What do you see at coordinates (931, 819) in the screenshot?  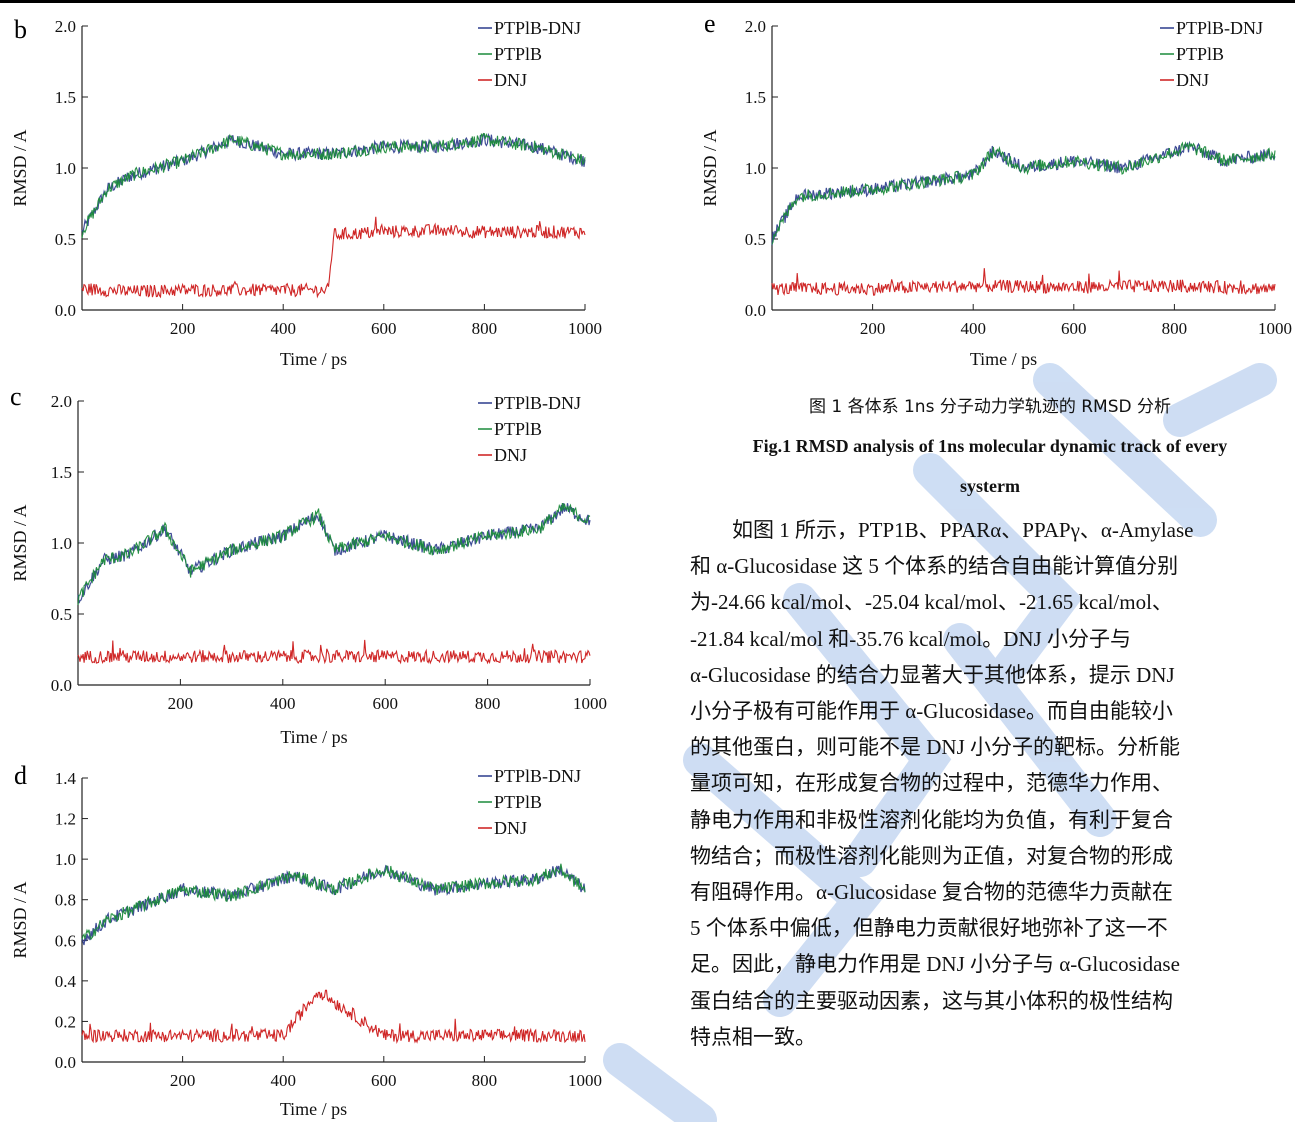 I see `body-line: 静电力作用和非极性溶剂化能均为负值，有利于复合` at bounding box center [931, 819].